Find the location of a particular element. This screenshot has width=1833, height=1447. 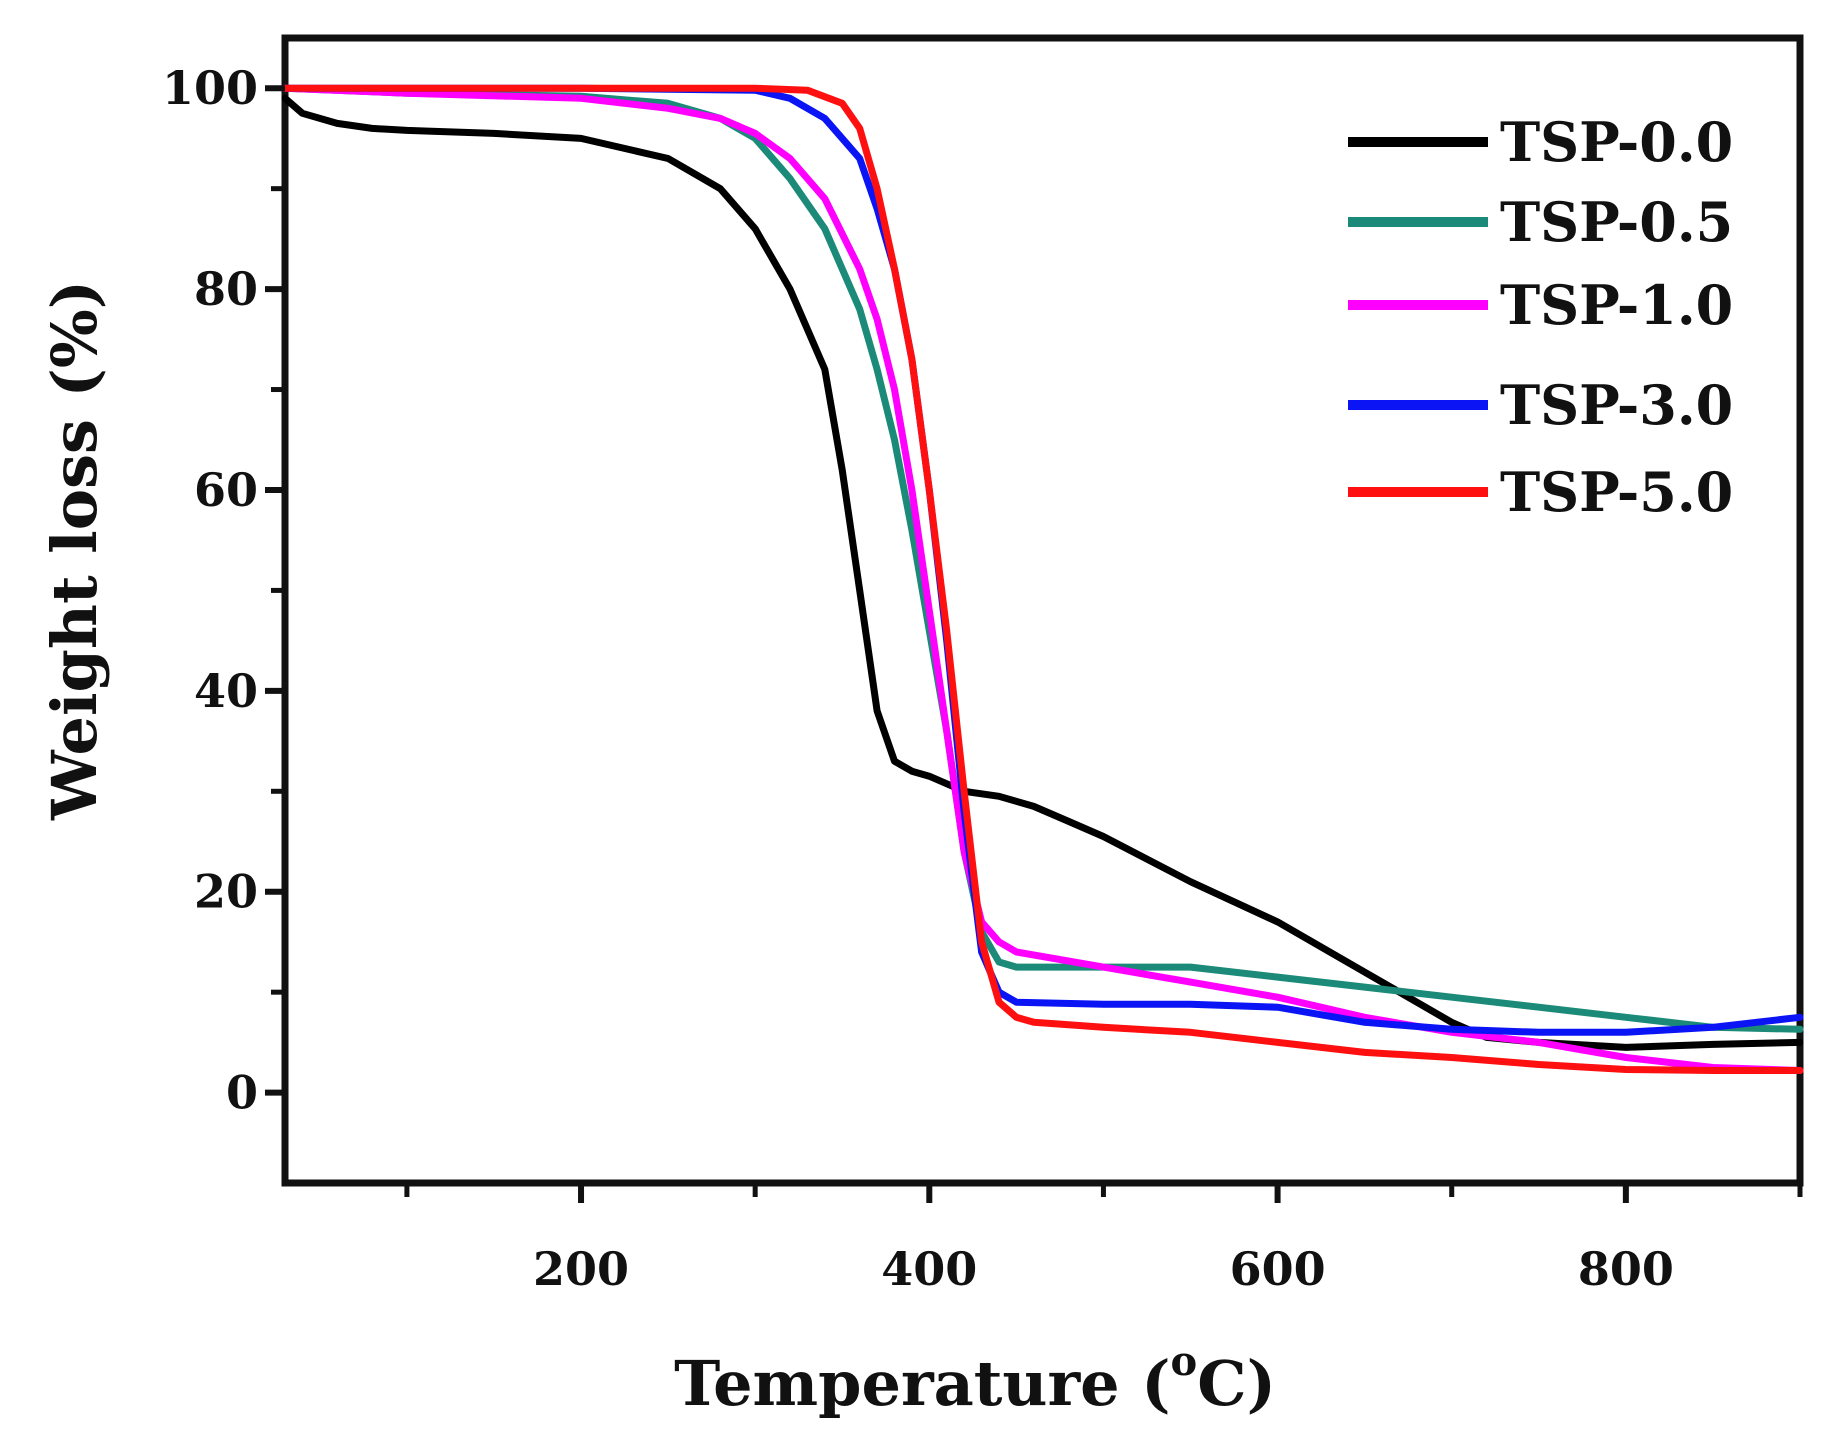

legend-label-tsp-5-0: TSP-5.0 is located at coordinates (1616, 492).